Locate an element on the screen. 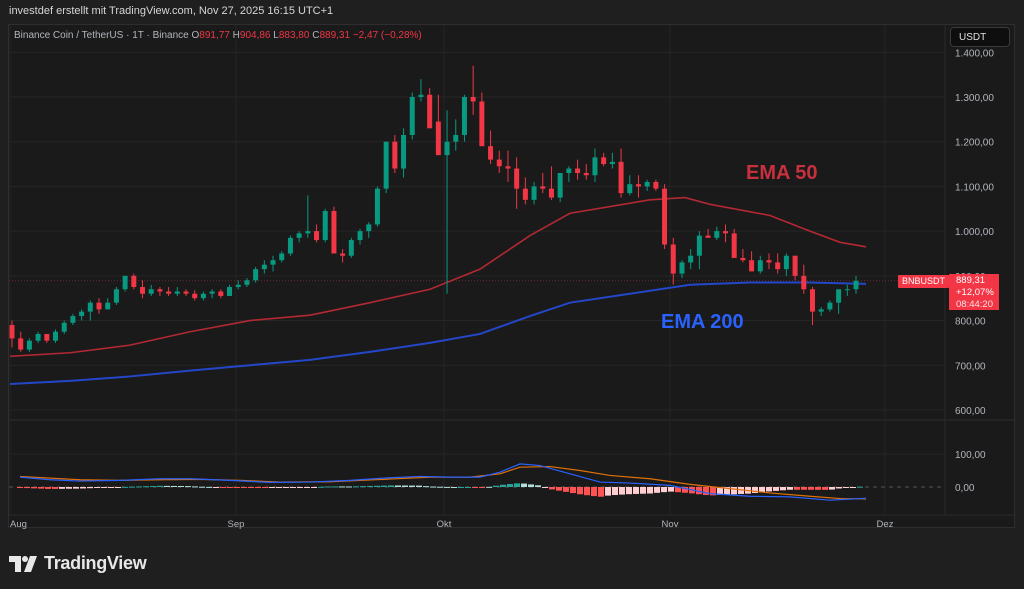 The height and width of the screenshot is (589, 1024). tradingview-logo: TradingView is located at coordinates (78, 563).